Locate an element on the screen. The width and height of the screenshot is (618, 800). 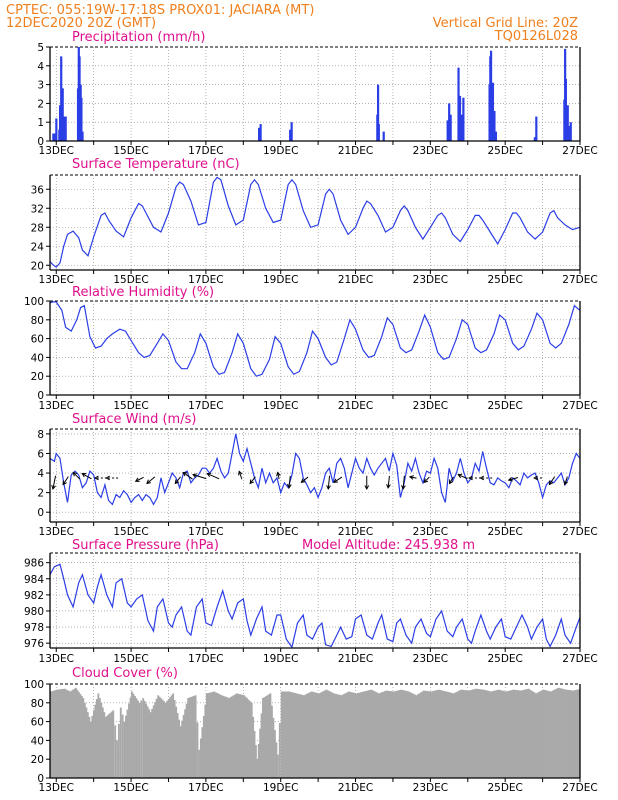
y-tick-label: 982 is located at coordinates (34, 596).